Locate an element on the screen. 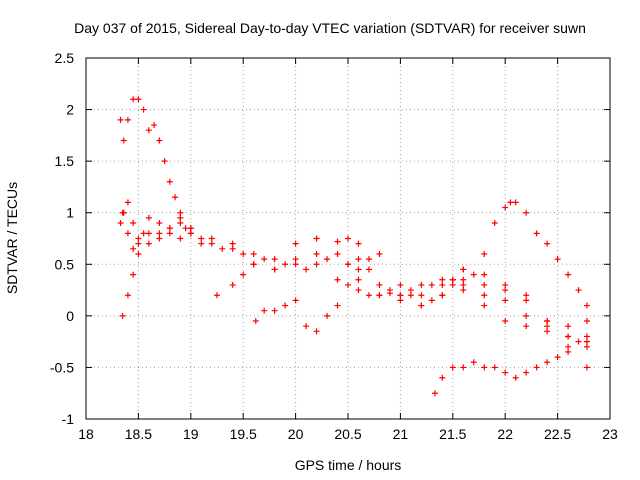 This screenshot has height=480, width=640. x-axis-label: GPS time / hours is located at coordinates (348, 465).